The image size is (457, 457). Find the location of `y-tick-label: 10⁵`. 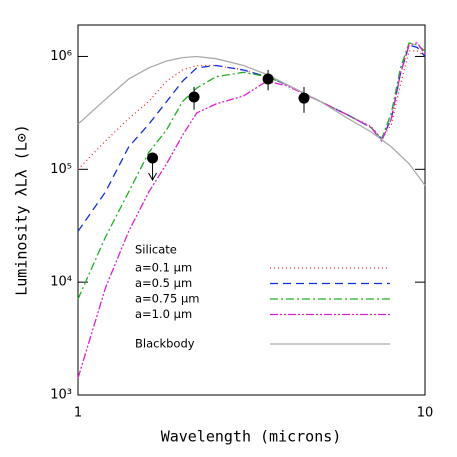

y-tick-label: 10⁵ is located at coordinates (61, 169).